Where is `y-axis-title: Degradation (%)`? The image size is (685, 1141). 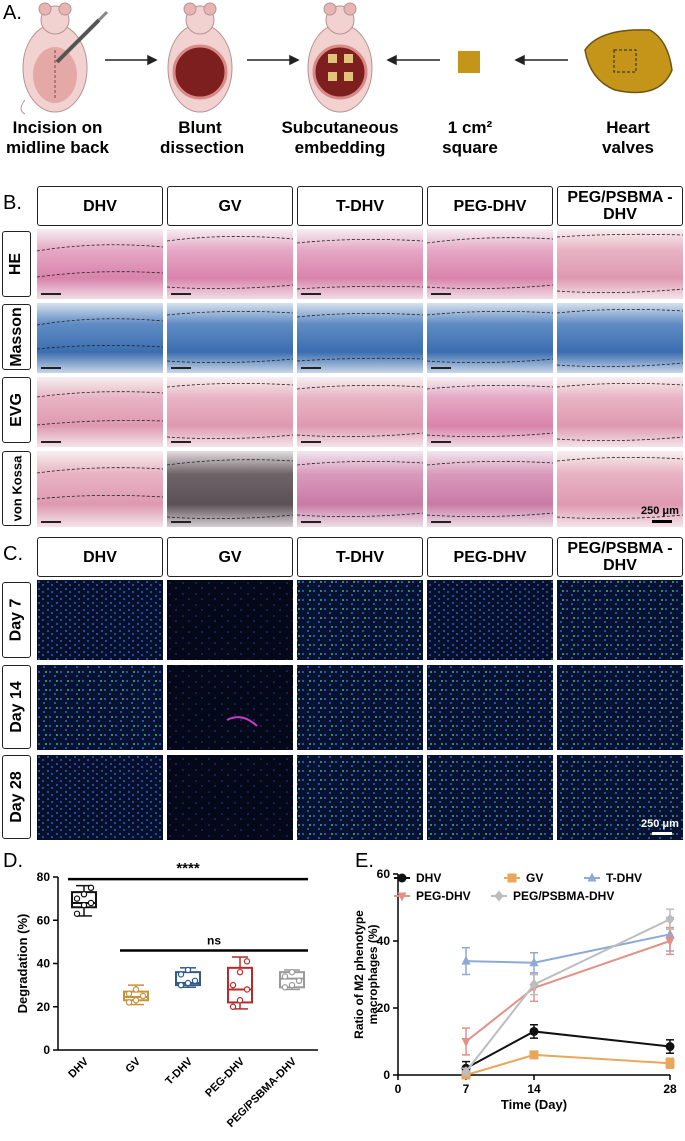
y-axis-title: Degradation (%) is located at coordinates (22, 964).